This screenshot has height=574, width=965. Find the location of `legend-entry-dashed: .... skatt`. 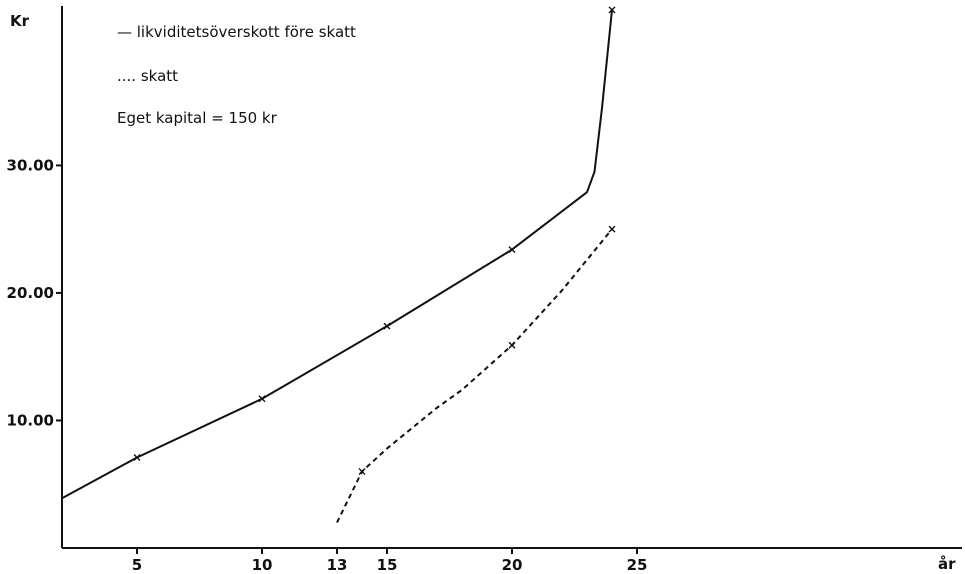

legend-entry-dashed: .... skatt is located at coordinates (147, 76).